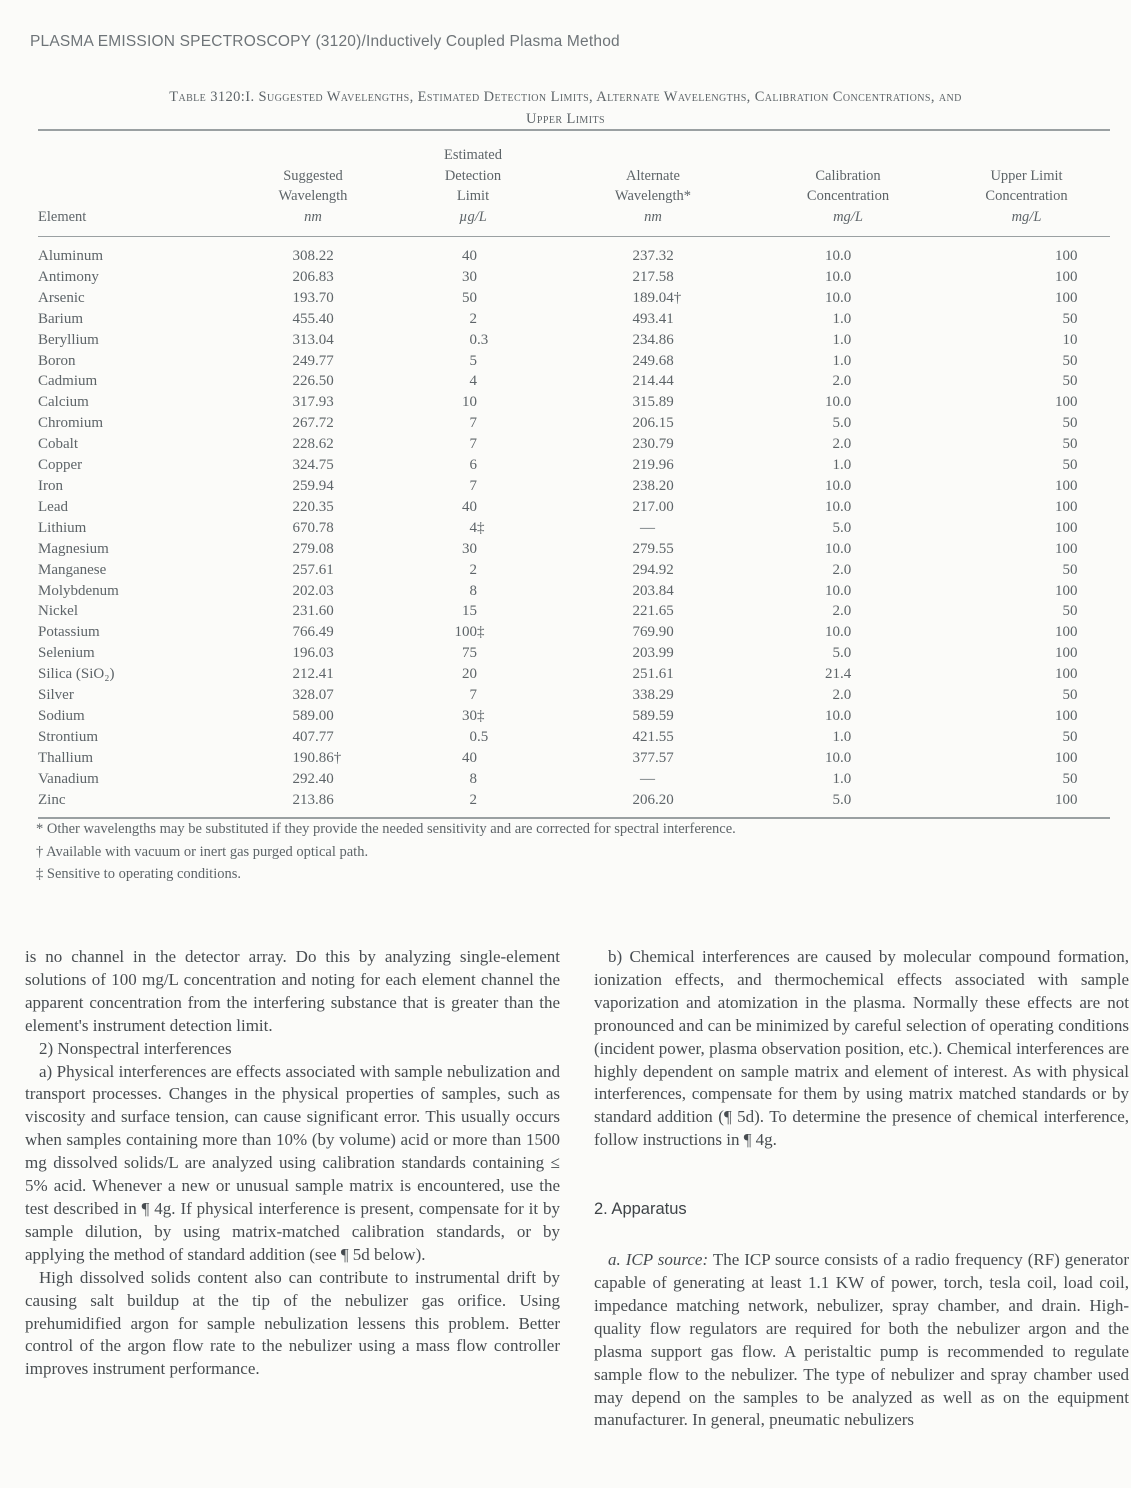  I want to click on element-cell: Lithium, so click(62, 527).